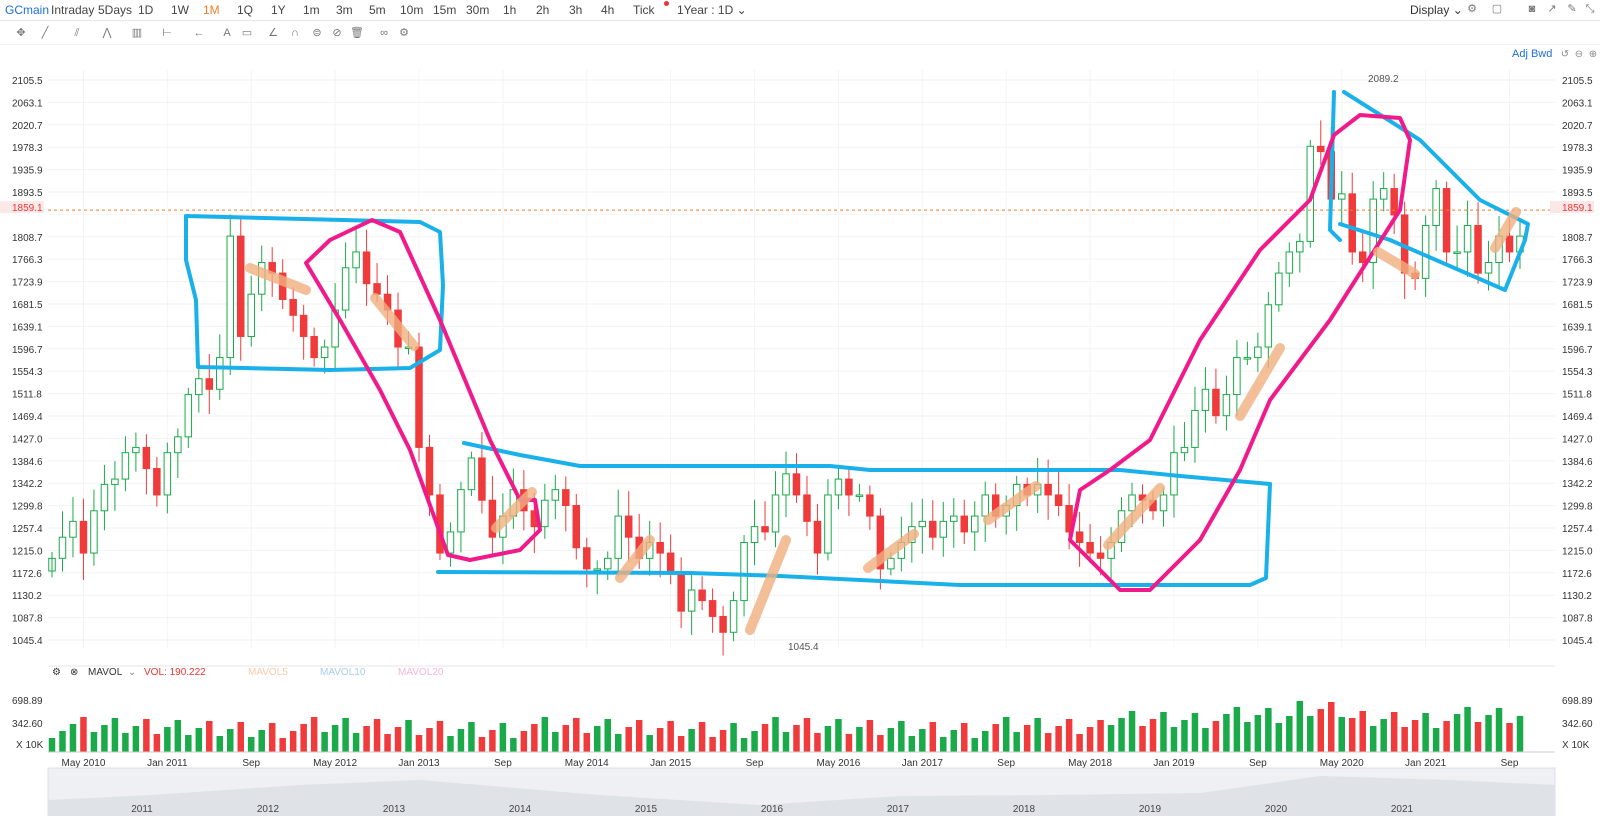  Describe the element at coordinates (105, 672) in the screenshot. I see `volume-indicator-name: MAVOL` at that location.